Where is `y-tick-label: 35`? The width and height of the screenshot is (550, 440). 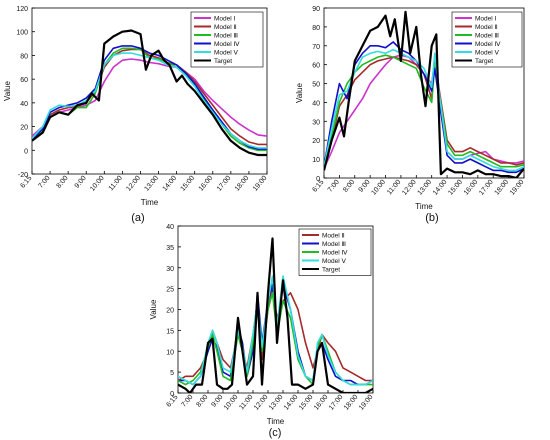 y-tick-label: 35 is located at coordinates (170, 248).